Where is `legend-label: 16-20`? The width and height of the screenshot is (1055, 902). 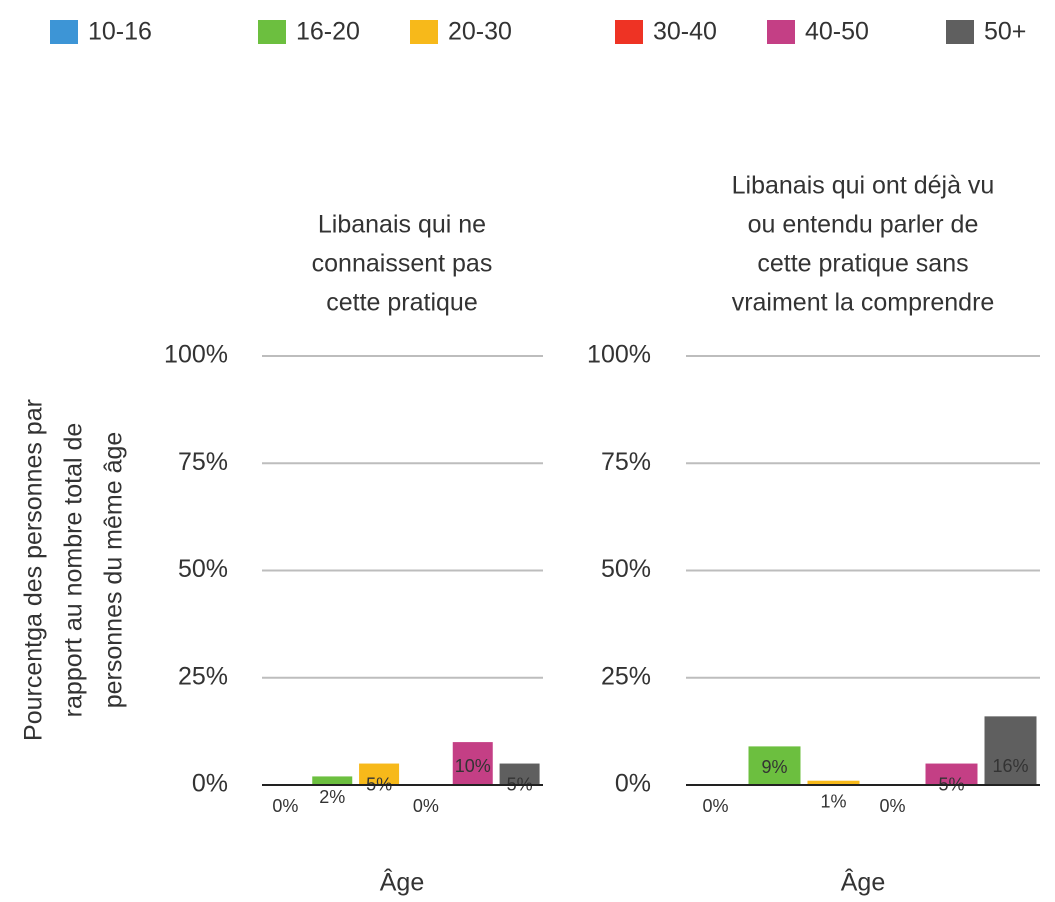
legend-label: 16-20 is located at coordinates (328, 32).